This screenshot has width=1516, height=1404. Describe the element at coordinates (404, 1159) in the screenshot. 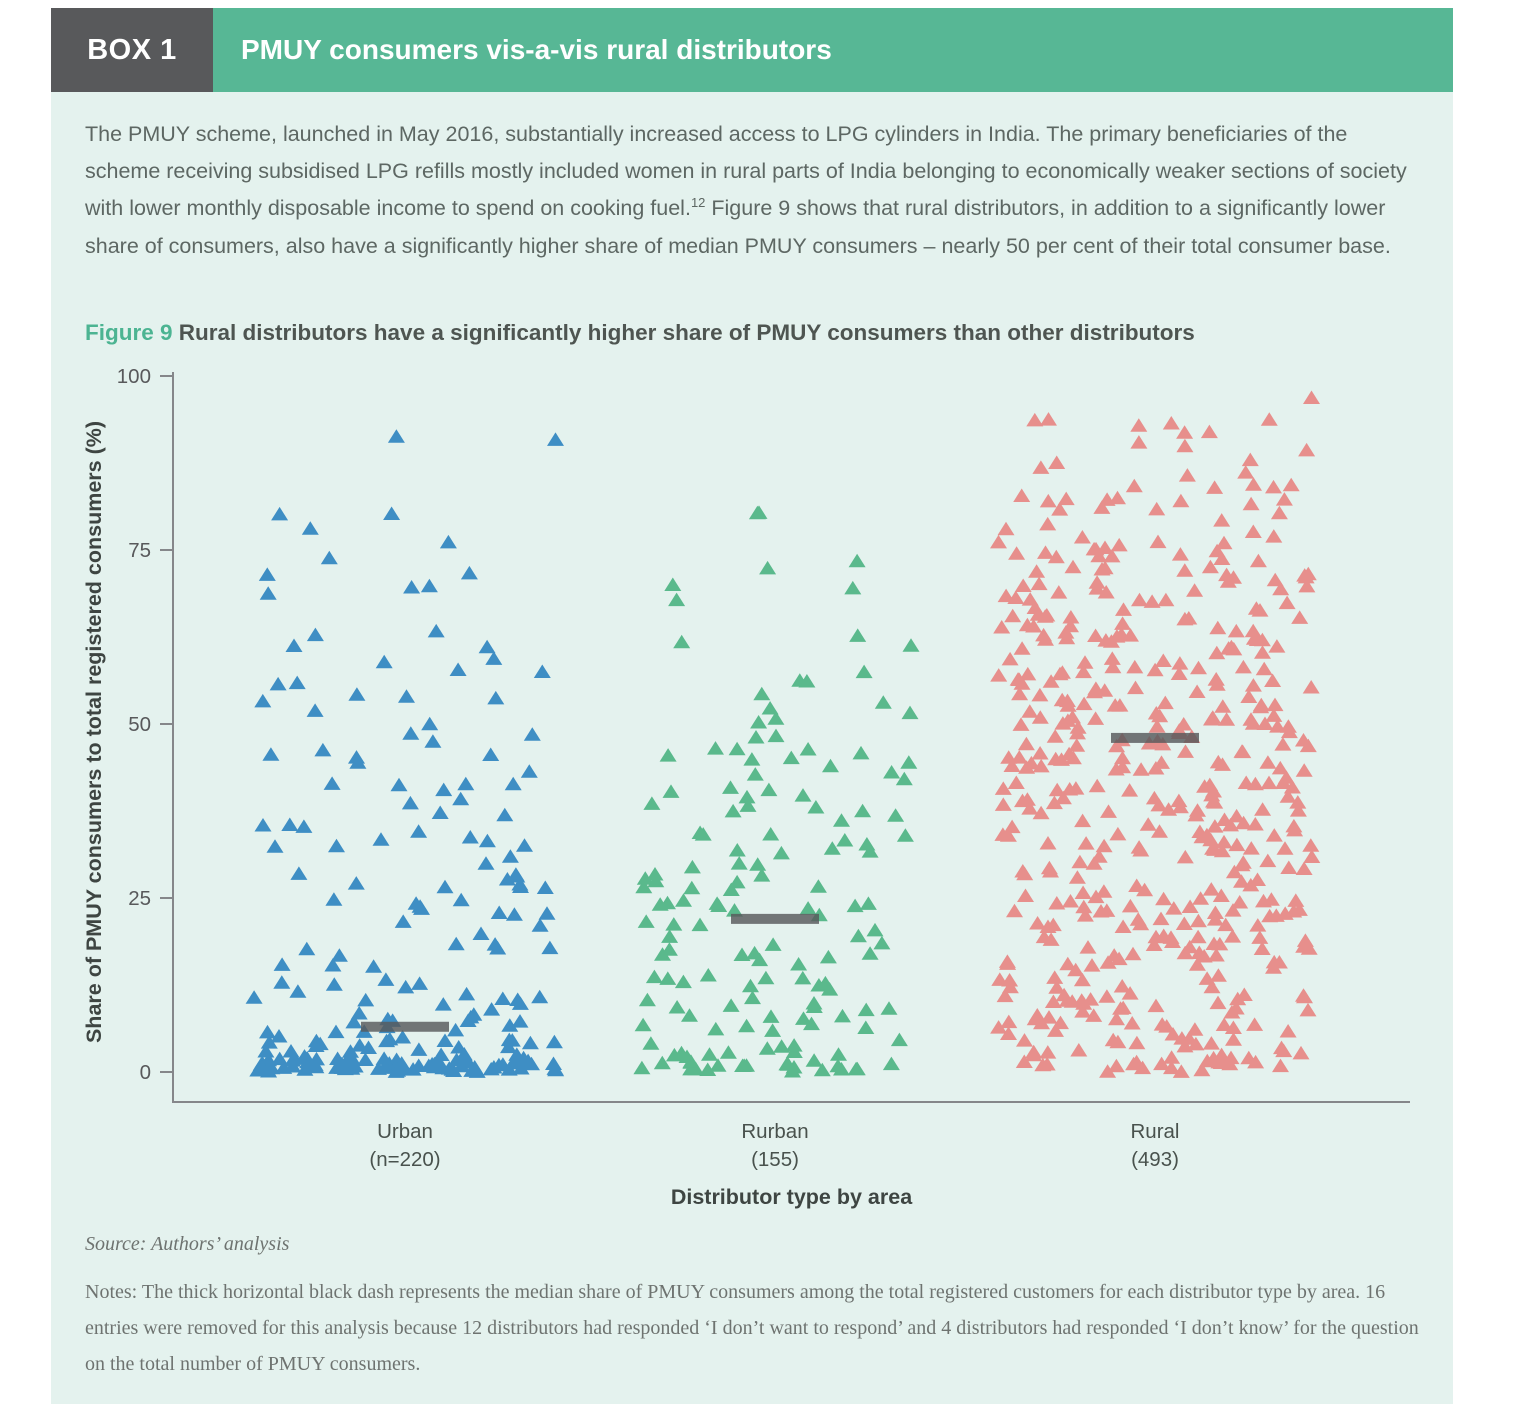

I see `x-group-sublabel: (n=220)` at that location.